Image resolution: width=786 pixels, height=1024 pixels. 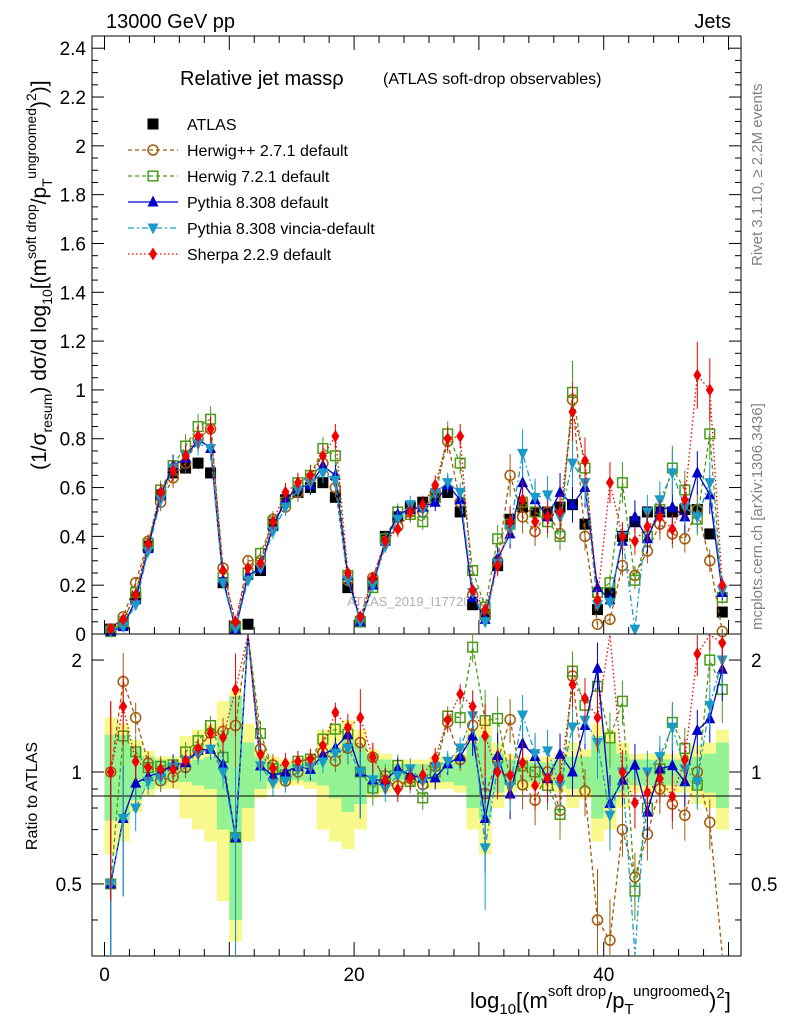 What do you see at coordinates (712, 22) in the screenshot?
I see `header-right: Jets` at bounding box center [712, 22].